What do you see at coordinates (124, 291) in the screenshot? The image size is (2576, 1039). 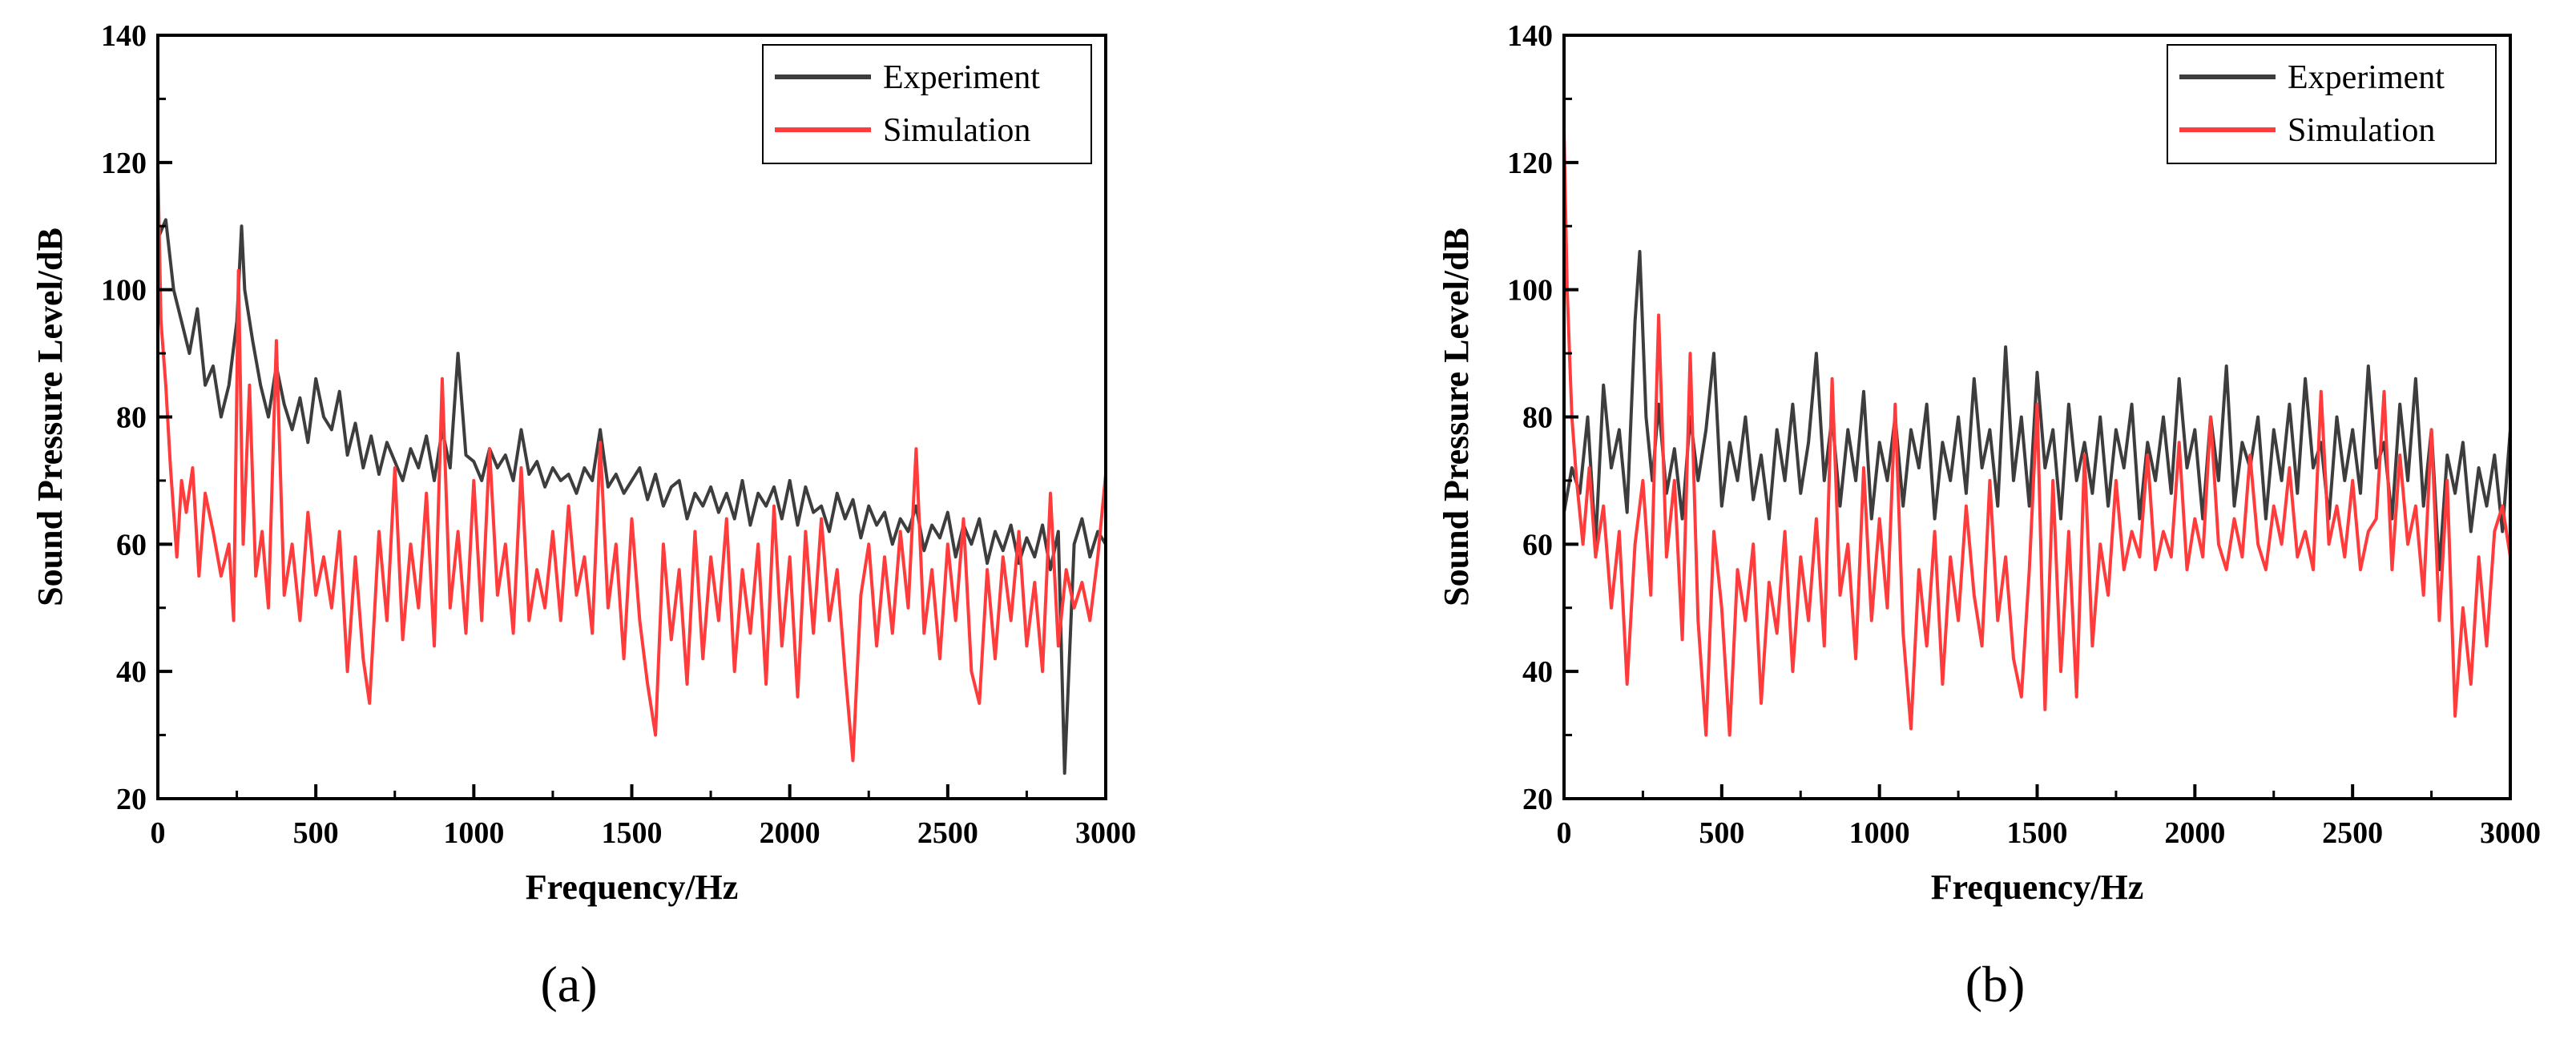 I see `y-tick-label-a: 100` at bounding box center [124, 291].